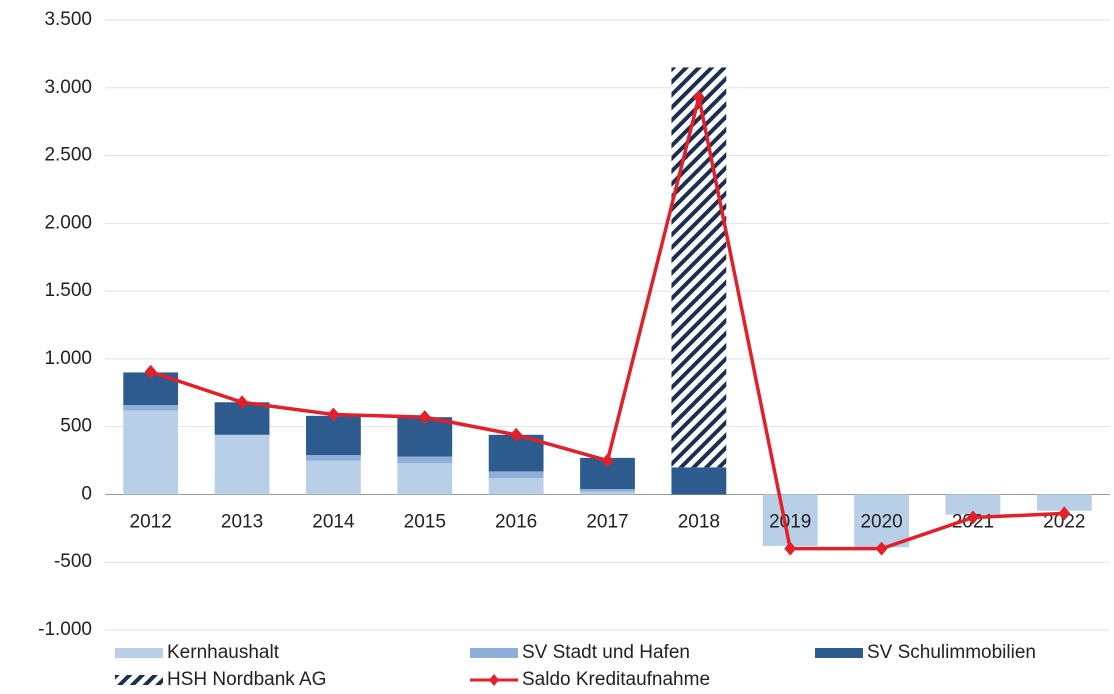  I want to click on x-tick-label: 2018, so click(699, 521).